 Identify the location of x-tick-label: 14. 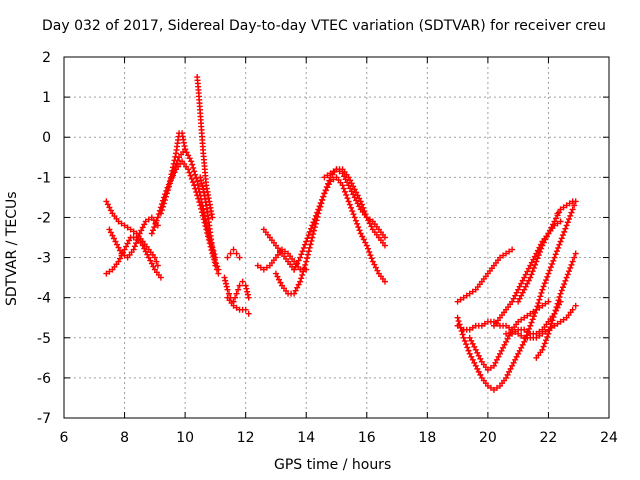
(306, 438).